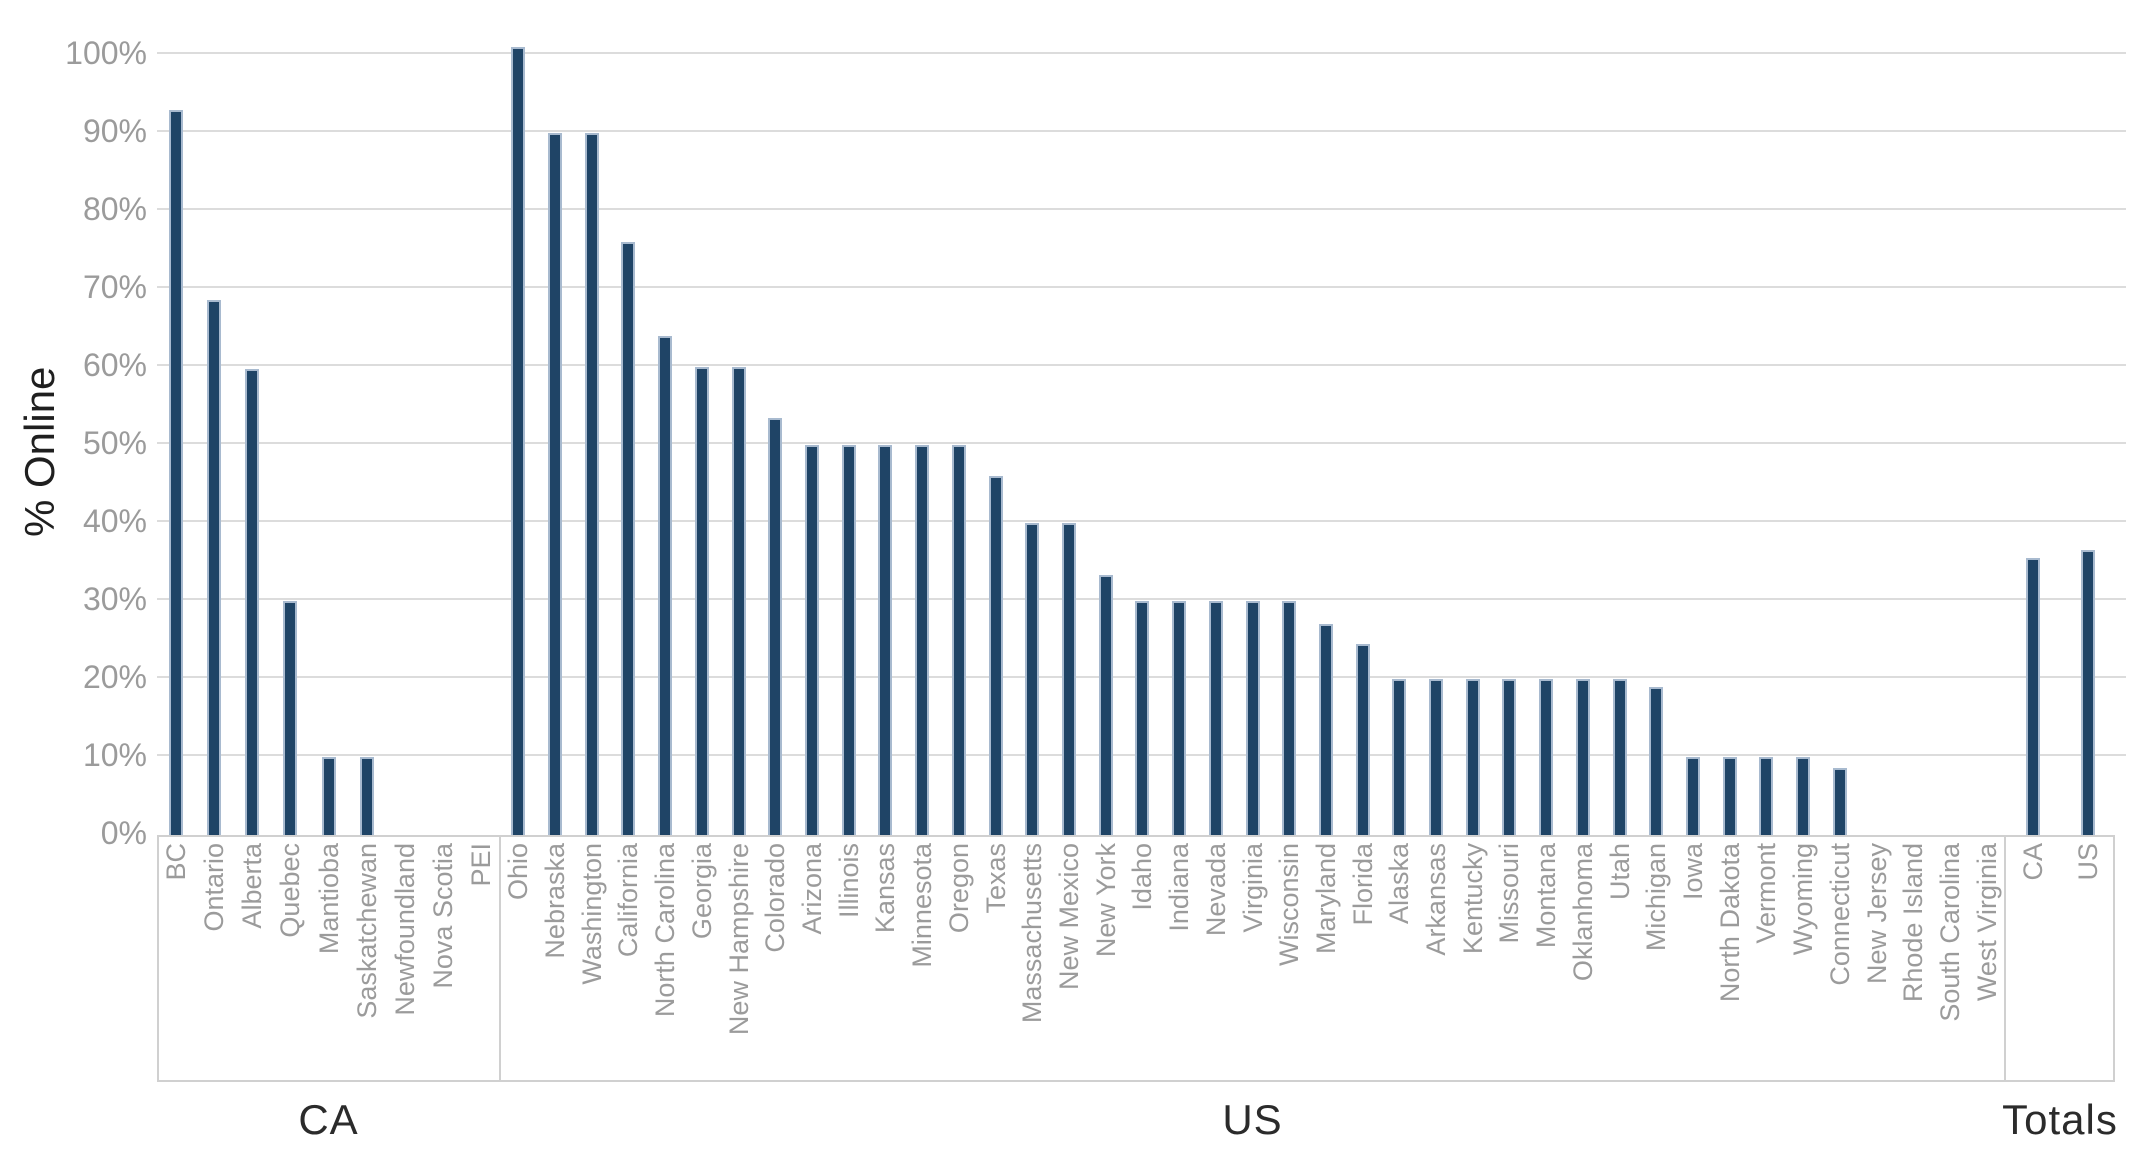  What do you see at coordinates (2087, 862) in the screenshot?
I see `x-label-text: US` at bounding box center [2087, 862].